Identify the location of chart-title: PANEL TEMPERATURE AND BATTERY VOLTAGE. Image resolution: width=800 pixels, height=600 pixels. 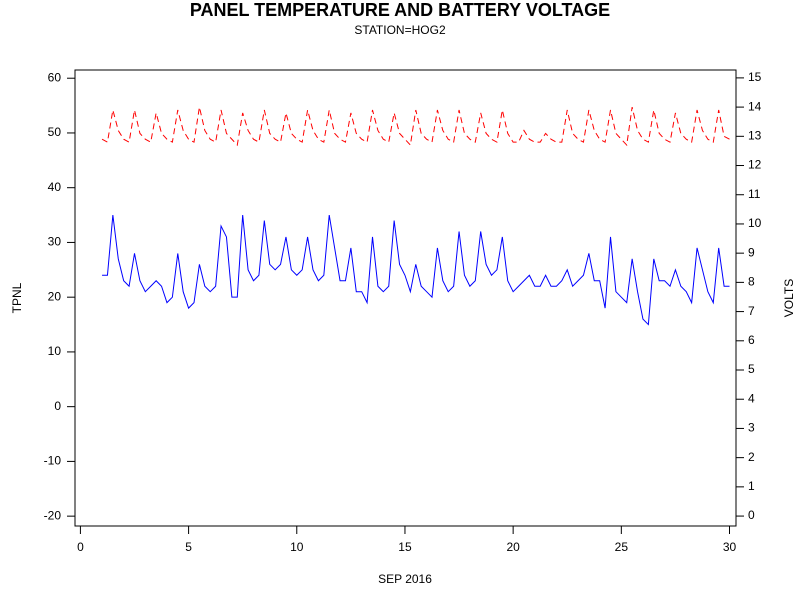
(400, 10).